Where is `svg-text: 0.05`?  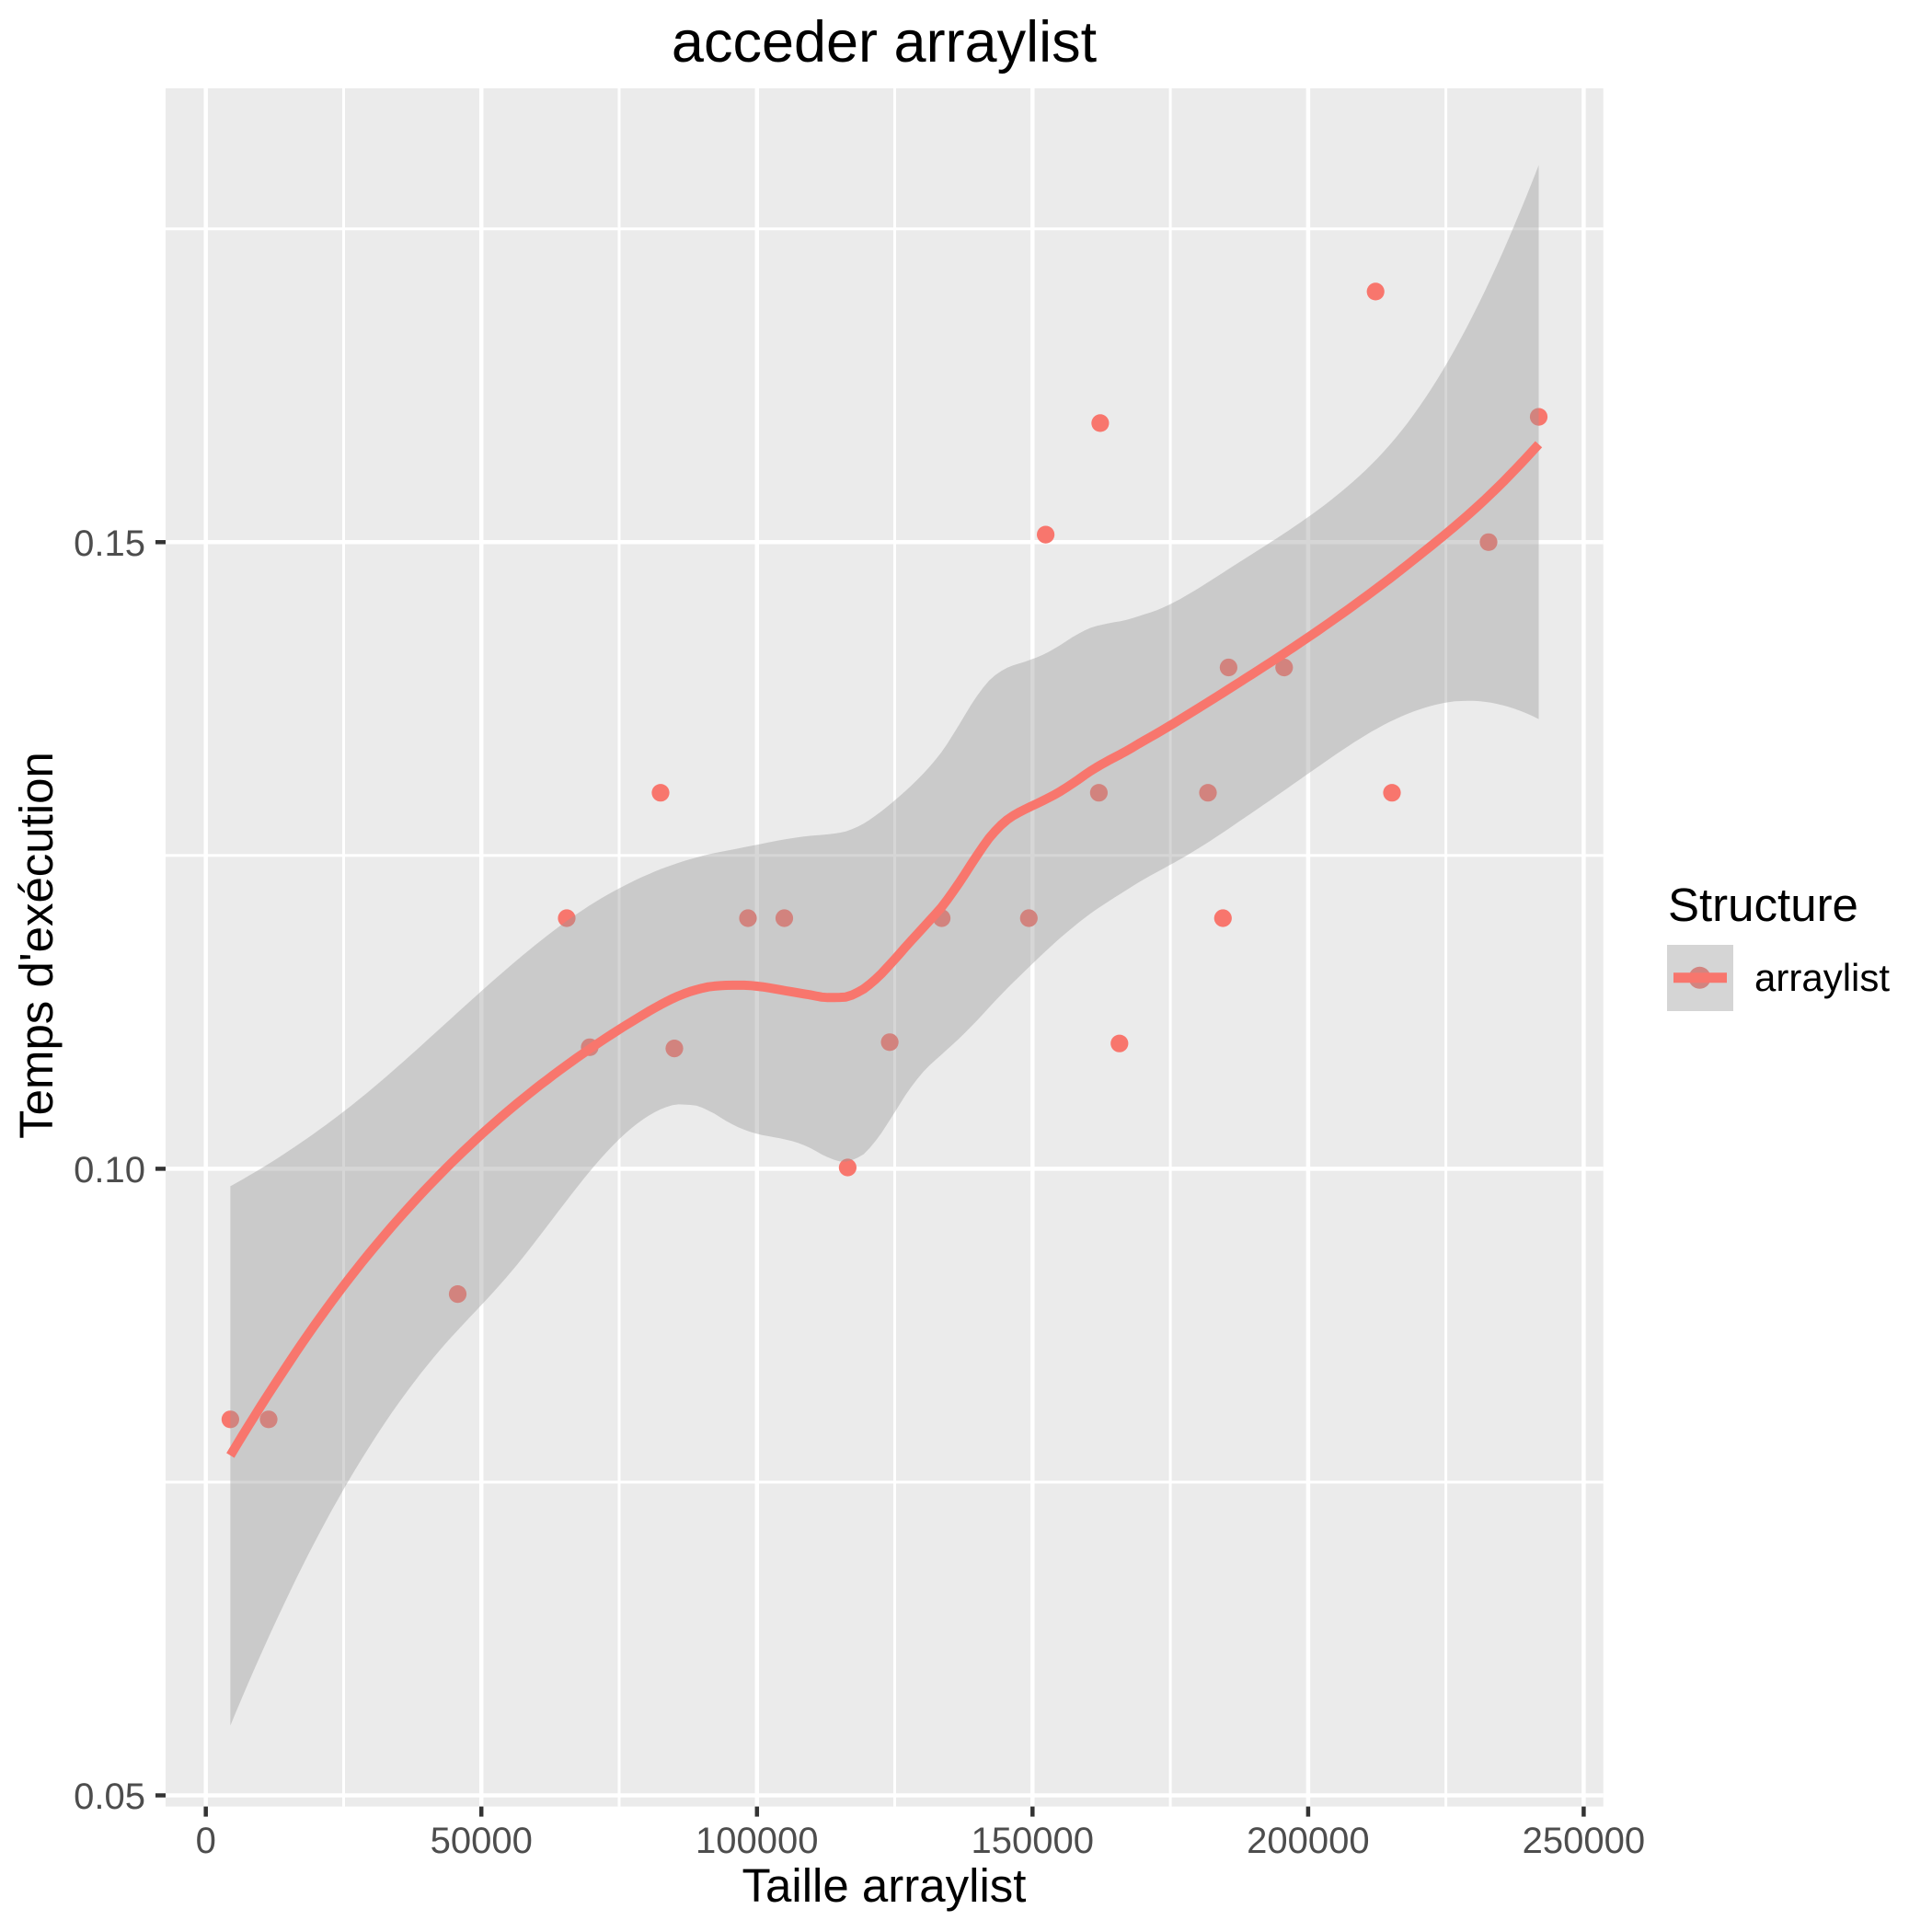 svg-text: 0.05 is located at coordinates (109, 1797).